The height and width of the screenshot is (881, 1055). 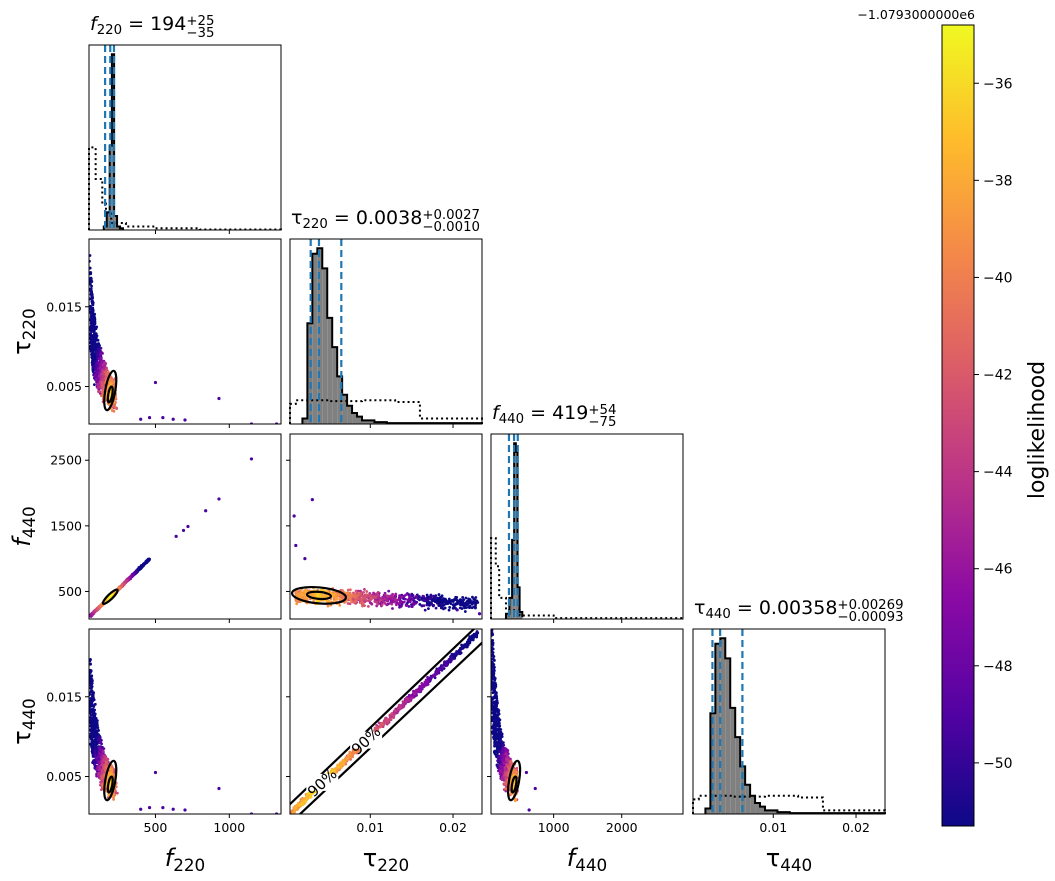 I want to click on label-part: = 419, so click(x=556, y=413).